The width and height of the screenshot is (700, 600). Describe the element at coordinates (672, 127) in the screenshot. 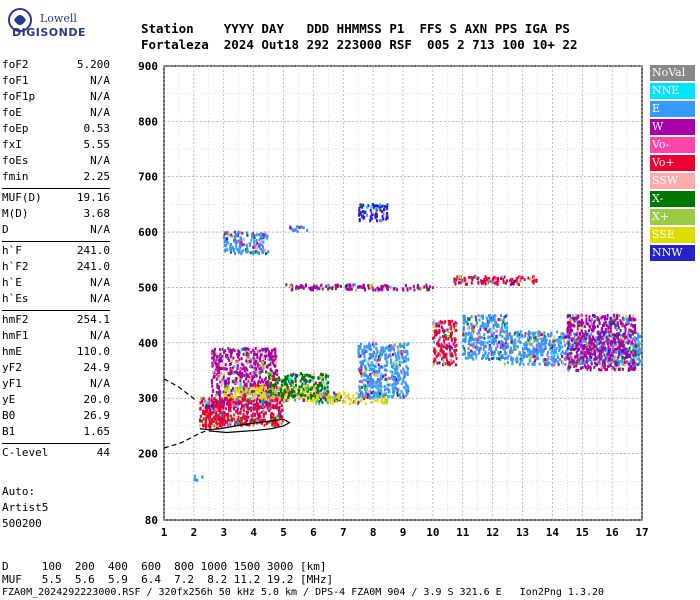

I see `legend-item-w: W` at that location.